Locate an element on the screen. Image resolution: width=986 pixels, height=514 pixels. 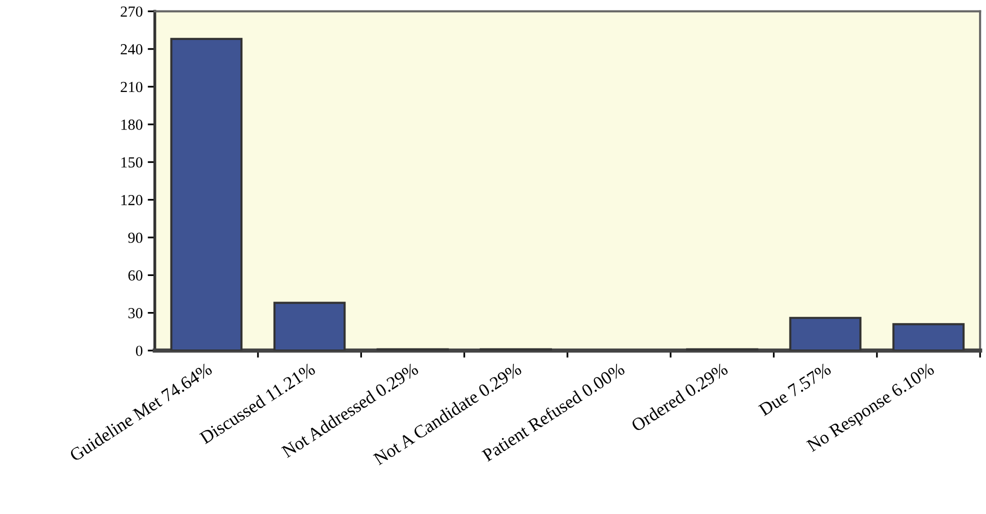
y-tick-label: 270 is located at coordinates (131, 11).